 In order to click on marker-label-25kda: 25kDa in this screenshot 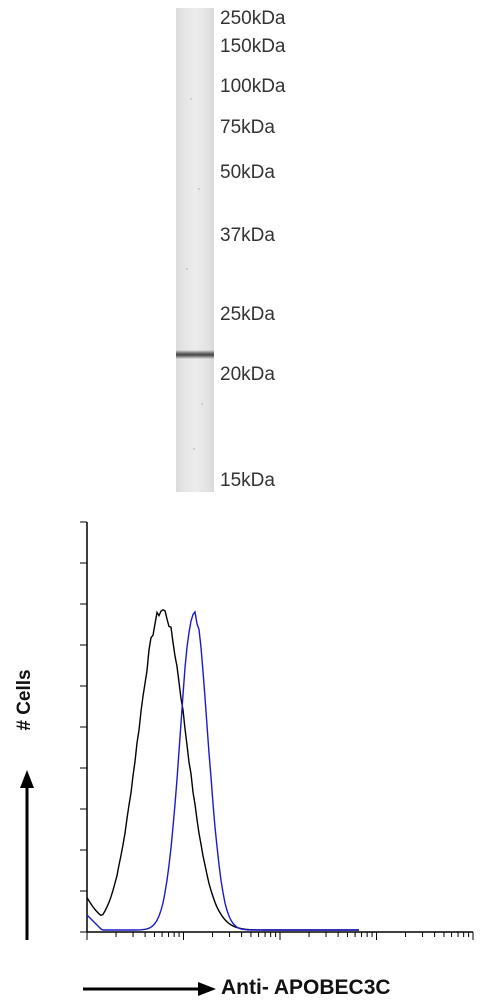, I will do `click(247, 314)`.